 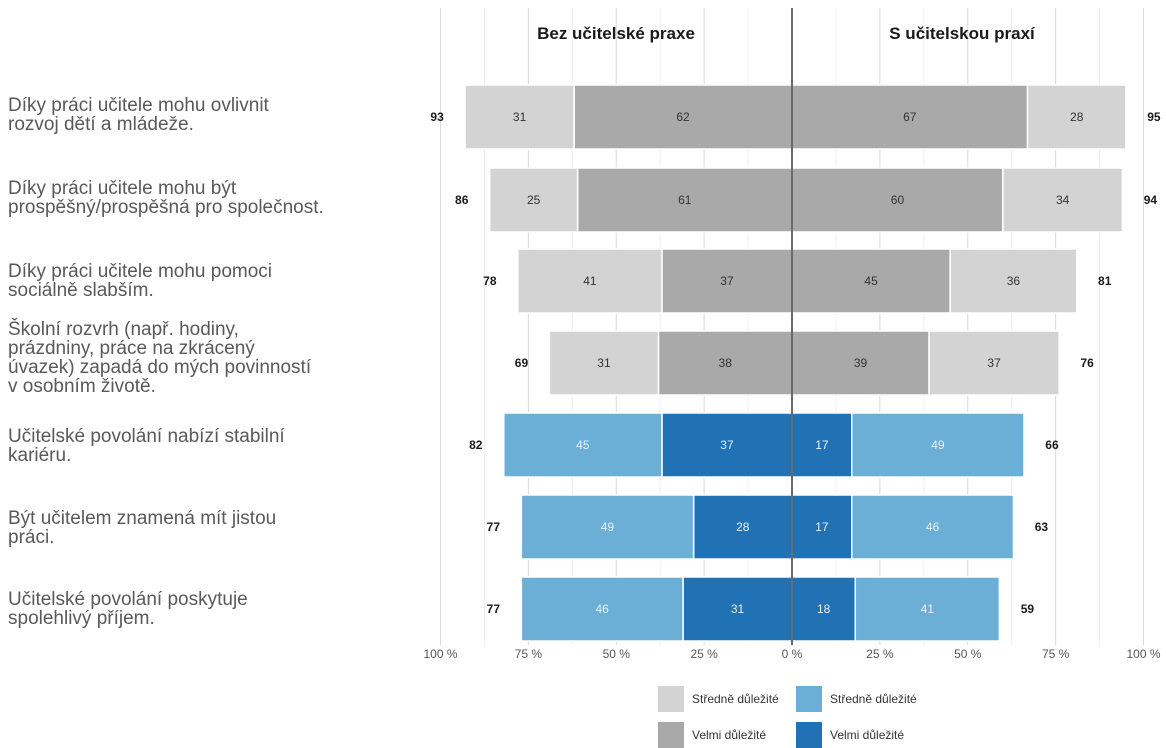 I want to click on legend-label: Velmi důležité, so click(x=867, y=735).